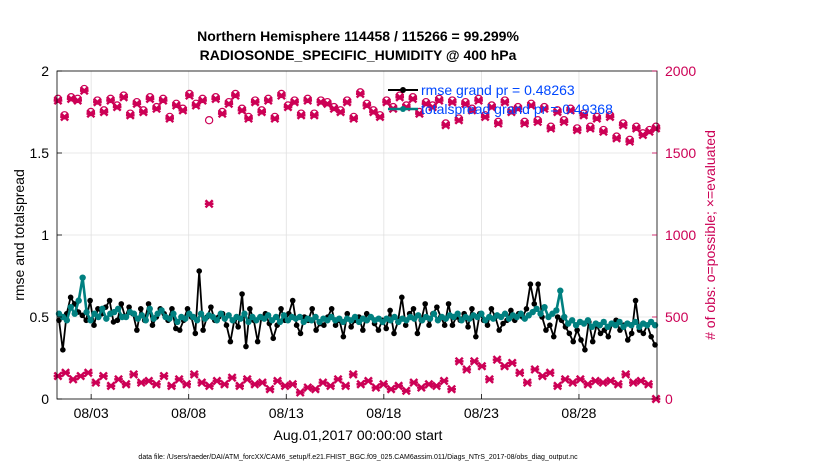  Describe the element at coordinates (358, 55) in the screenshot. I see `chart-subtitle: RADIOSONDE_SPECIFIC_HUMIDITY @ 400 hPa` at that location.